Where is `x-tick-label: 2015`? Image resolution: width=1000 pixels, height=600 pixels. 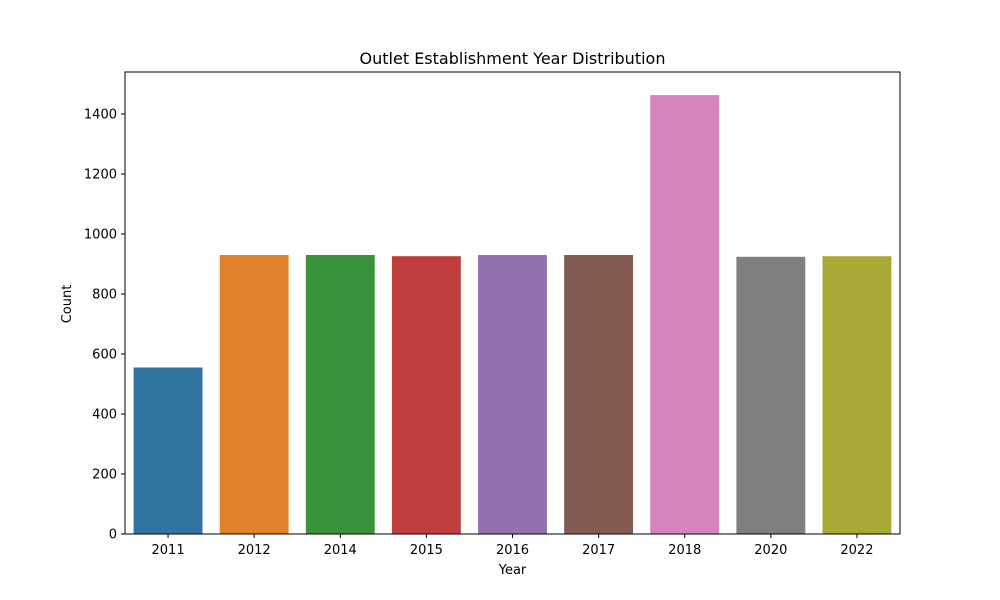
x-tick-label: 2015 is located at coordinates (426, 550).